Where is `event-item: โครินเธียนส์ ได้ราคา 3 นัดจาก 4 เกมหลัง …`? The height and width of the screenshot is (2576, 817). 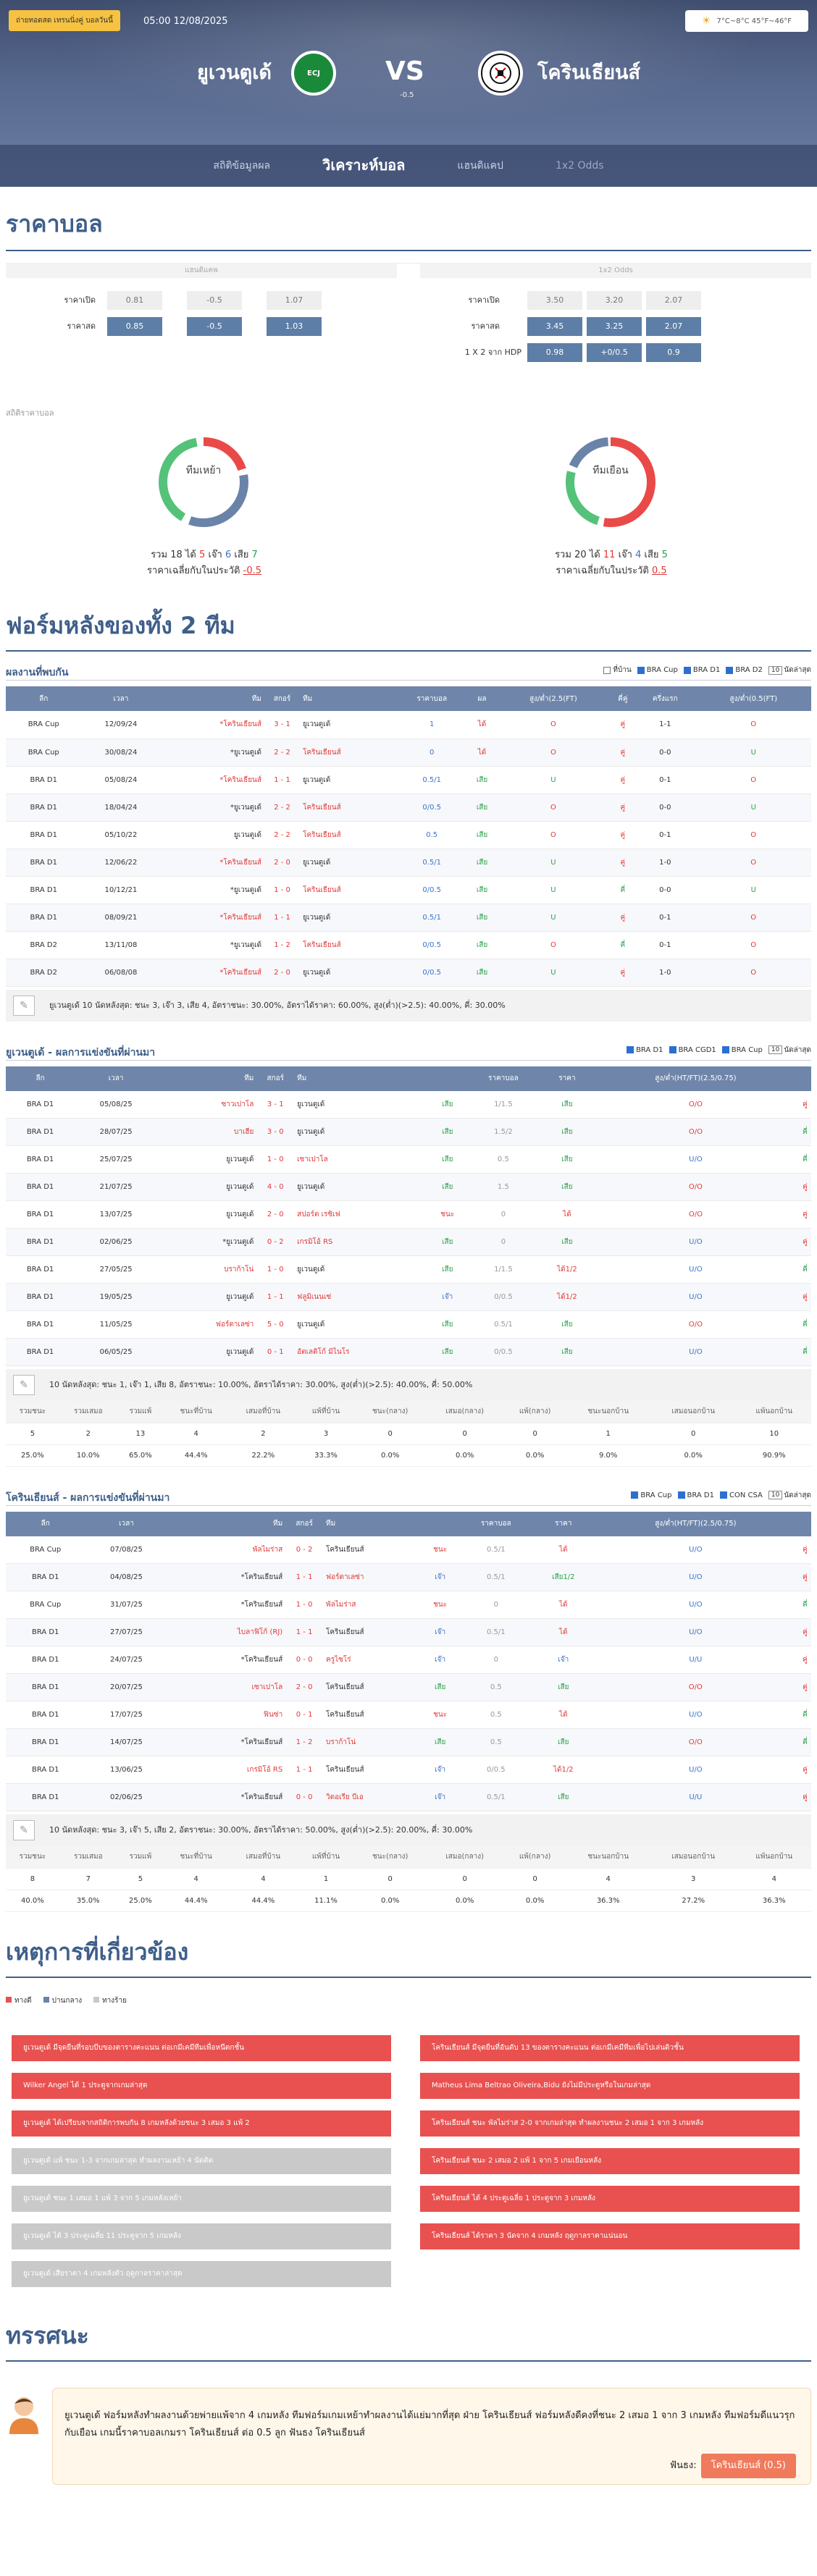 event-item: โครินเธียนส์ ได้ราคา 3 นัดจาก 4 เกมหลัง … is located at coordinates (610, 2236).